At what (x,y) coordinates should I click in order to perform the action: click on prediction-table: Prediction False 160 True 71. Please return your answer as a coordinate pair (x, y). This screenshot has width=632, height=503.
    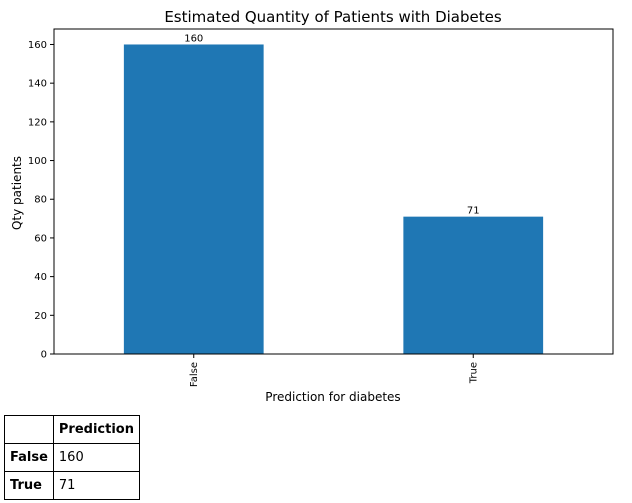
    Looking at the image, I should click on (72, 457).